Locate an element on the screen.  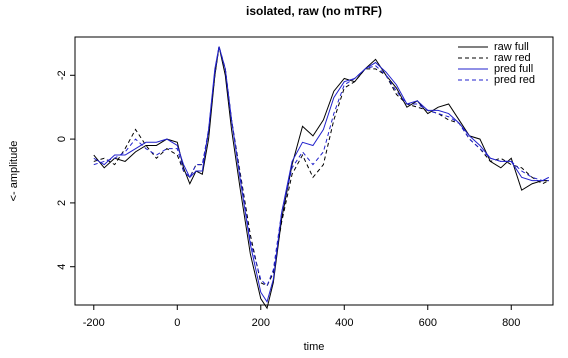
x-tick-label: -200 is located at coordinates (94, 323).